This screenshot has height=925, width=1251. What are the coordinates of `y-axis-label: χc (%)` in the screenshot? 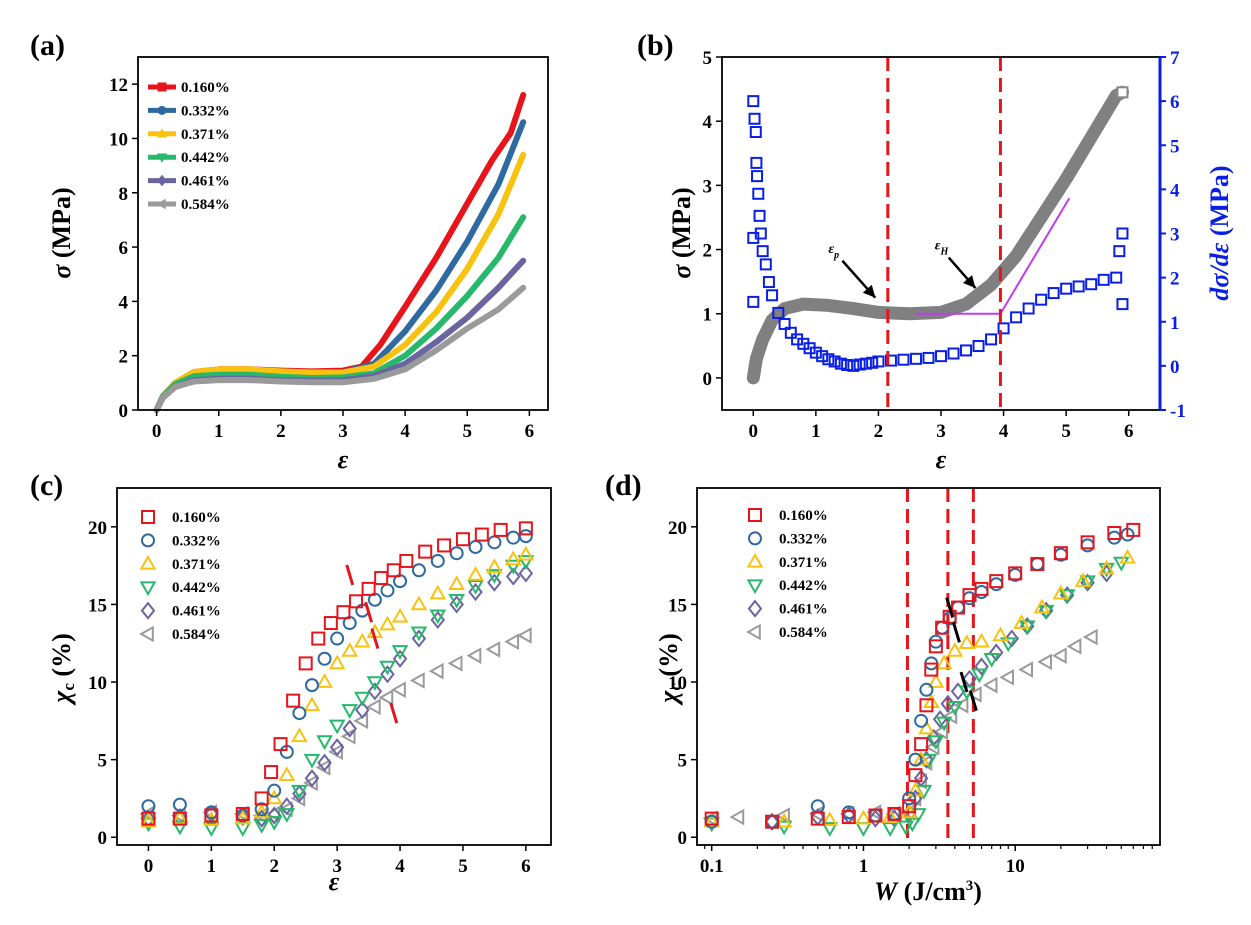 It's located at (62, 669).